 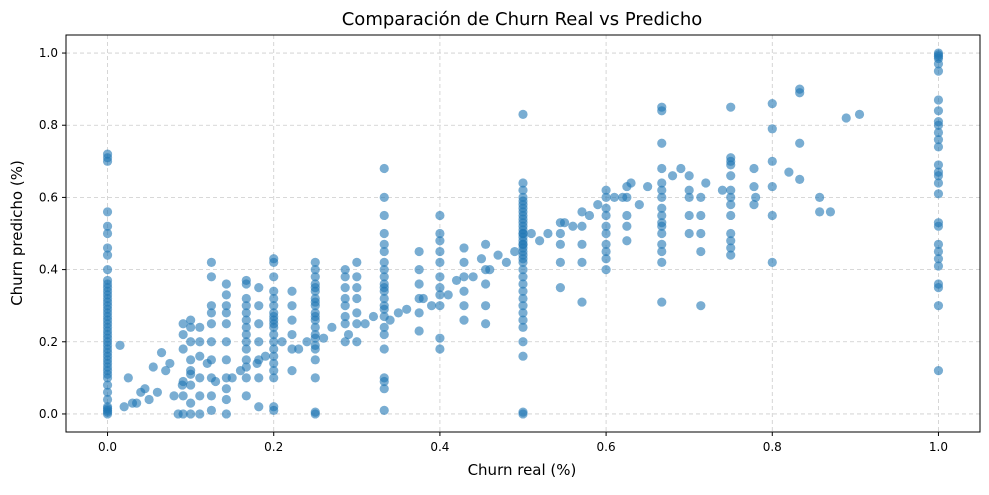 I want to click on y-tick-label: 0.6, so click(x=48, y=197).